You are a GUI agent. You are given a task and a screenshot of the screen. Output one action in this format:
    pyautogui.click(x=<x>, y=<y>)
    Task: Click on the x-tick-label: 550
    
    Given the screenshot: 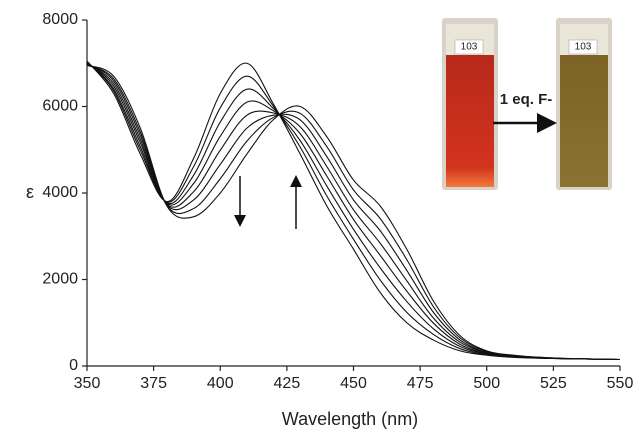 What is the action you would take?
    pyautogui.click(x=620, y=383)
    